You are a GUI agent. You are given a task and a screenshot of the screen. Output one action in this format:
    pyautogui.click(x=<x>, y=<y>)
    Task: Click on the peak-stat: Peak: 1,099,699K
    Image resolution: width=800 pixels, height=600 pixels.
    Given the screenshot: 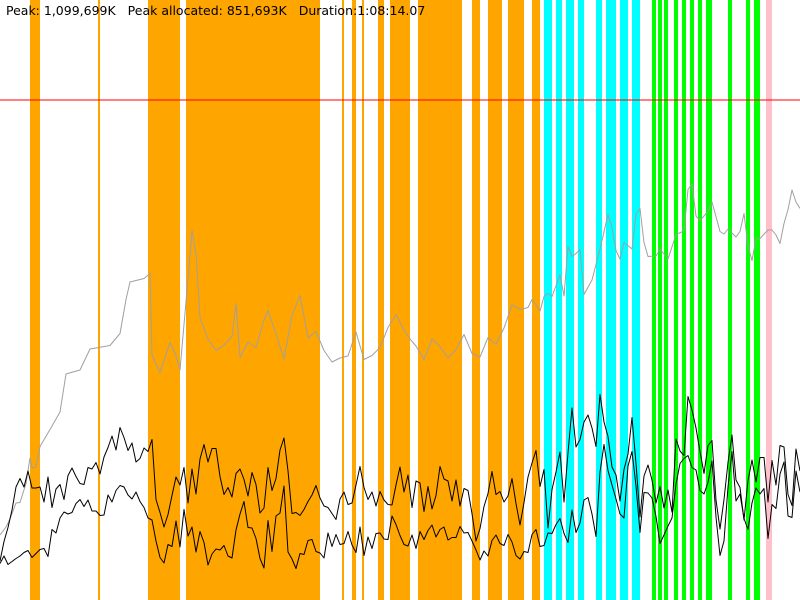 What is the action you would take?
    pyautogui.click(x=61, y=10)
    